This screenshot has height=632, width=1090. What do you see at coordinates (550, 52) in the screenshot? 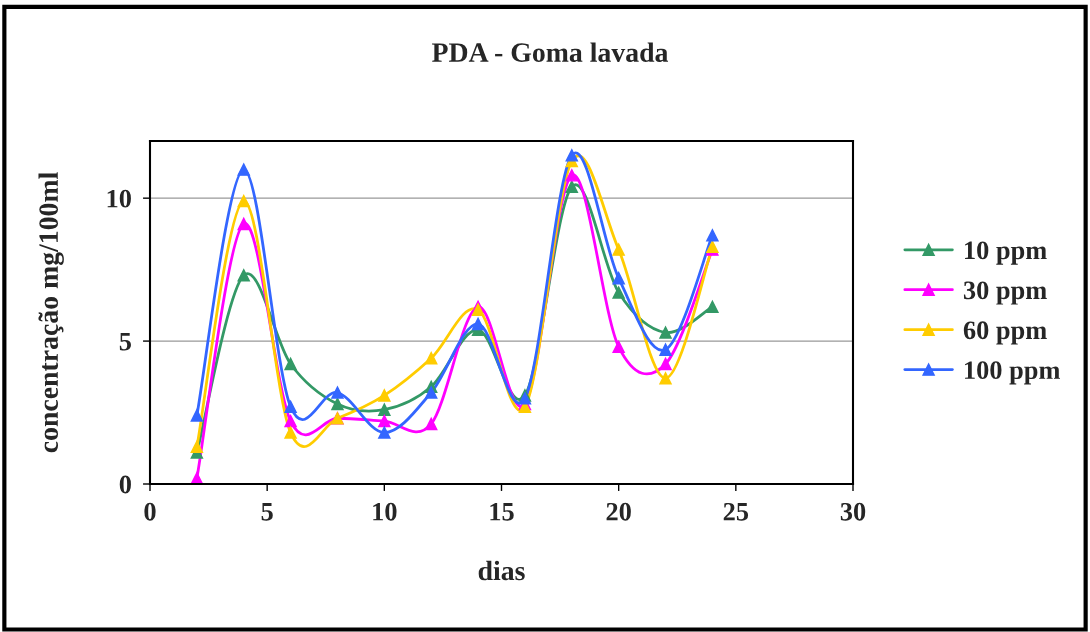
I see `chart-title: PDA - Goma lavada` at bounding box center [550, 52].